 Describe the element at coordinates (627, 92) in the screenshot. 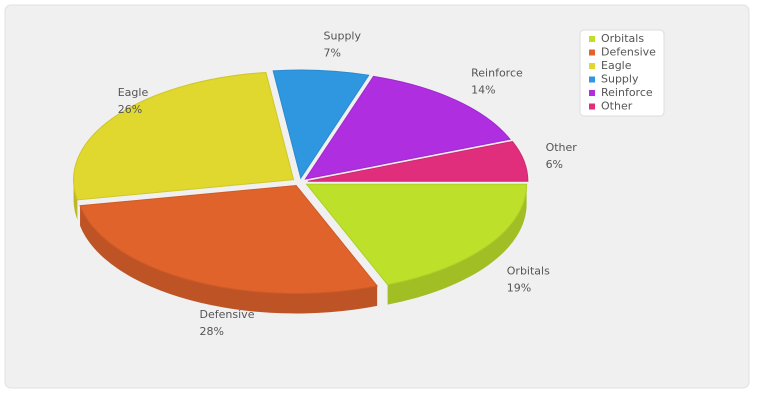

I see `legend-label: Reinforce` at that location.